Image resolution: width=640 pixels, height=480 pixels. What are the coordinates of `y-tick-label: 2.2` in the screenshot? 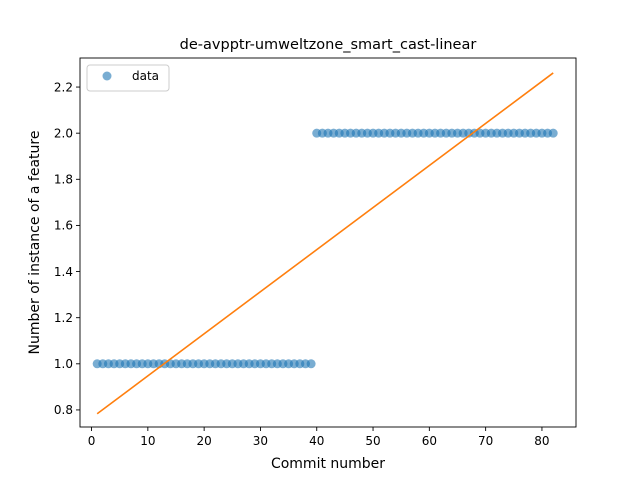 It's located at (63, 87).